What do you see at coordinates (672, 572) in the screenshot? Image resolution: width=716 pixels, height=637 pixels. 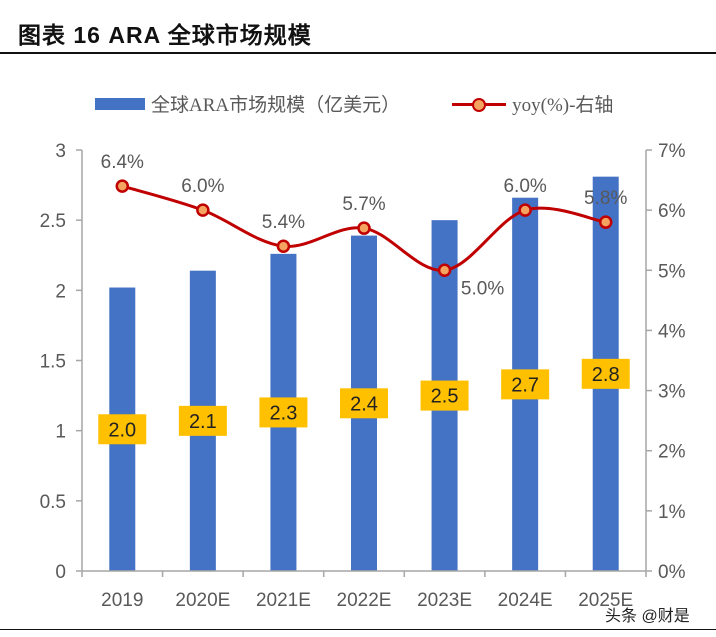 I see `right-tick-label: 0%` at bounding box center [672, 572].